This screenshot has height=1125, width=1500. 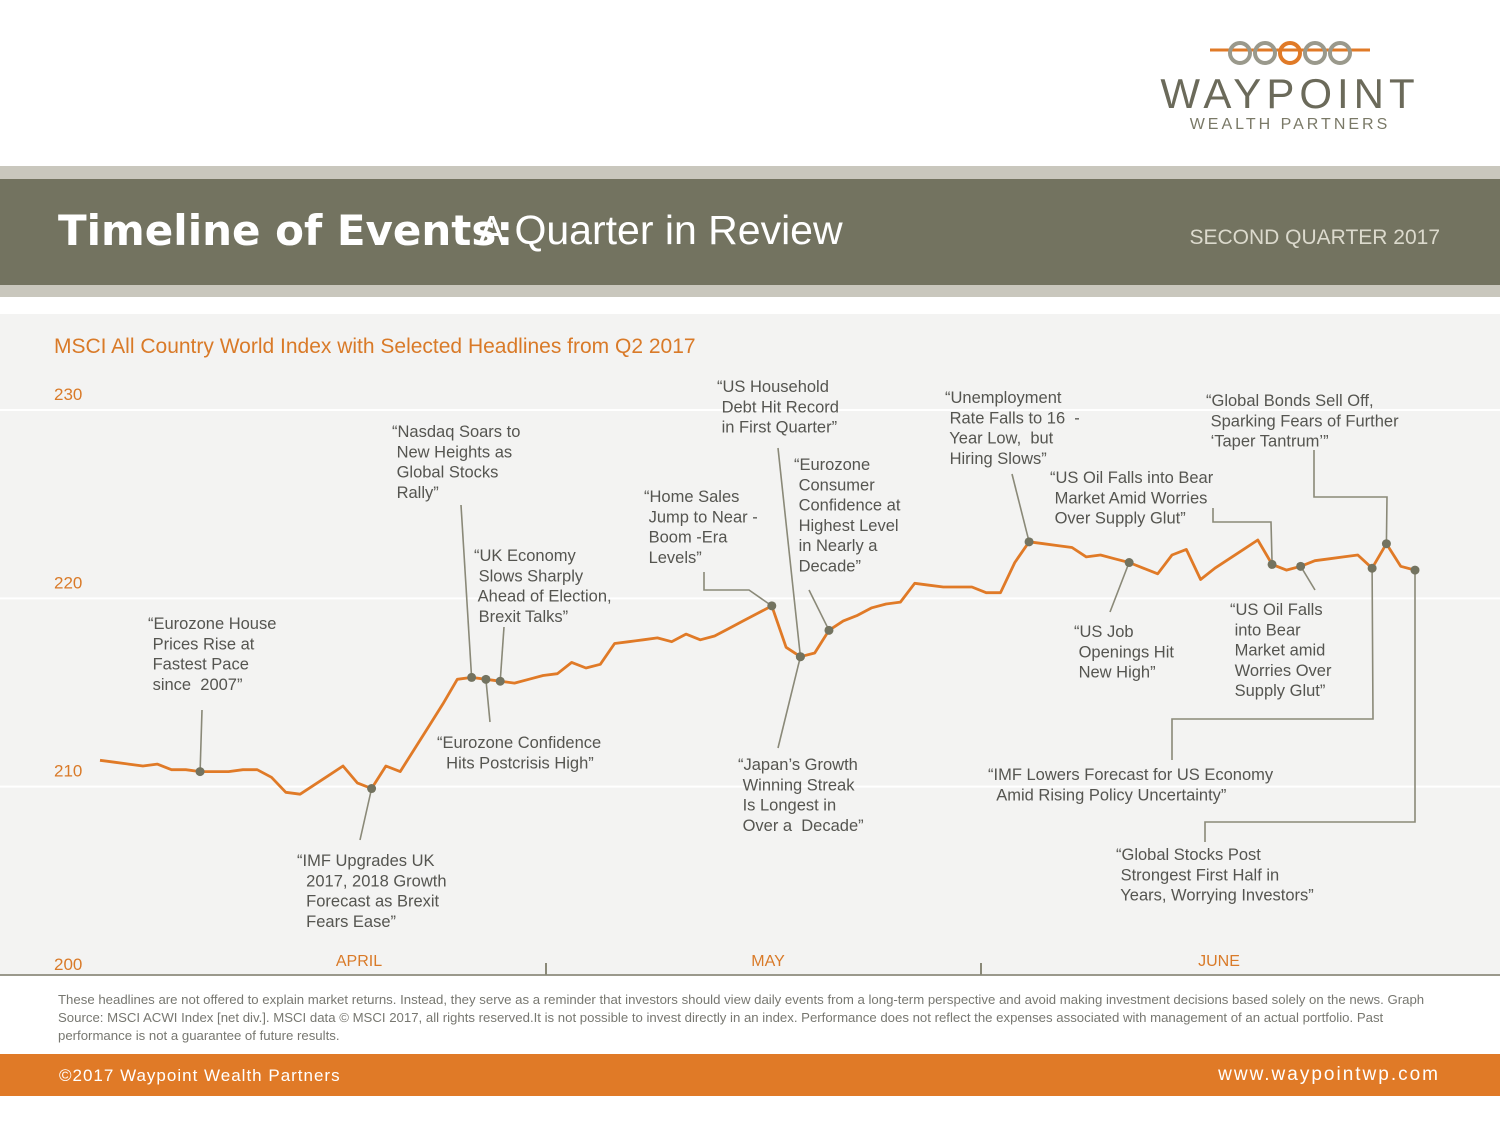 I want to click on annotation-line: Years, Worrying Investors”, so click(x=1215, y=896).